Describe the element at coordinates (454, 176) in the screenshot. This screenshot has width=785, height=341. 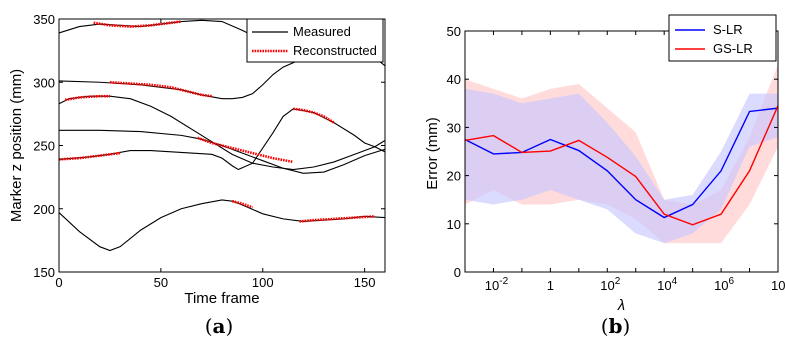
I see `y-tick-label: 20` at that location.